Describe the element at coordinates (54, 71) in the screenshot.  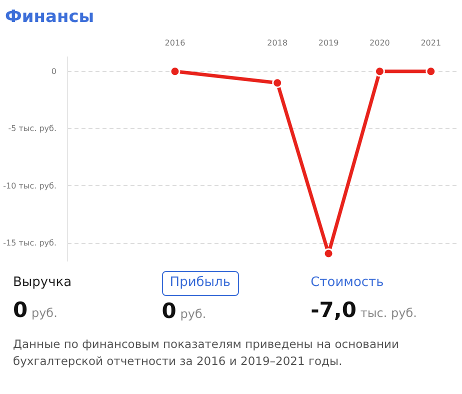
I see `y-tick-label: 0` at that location.